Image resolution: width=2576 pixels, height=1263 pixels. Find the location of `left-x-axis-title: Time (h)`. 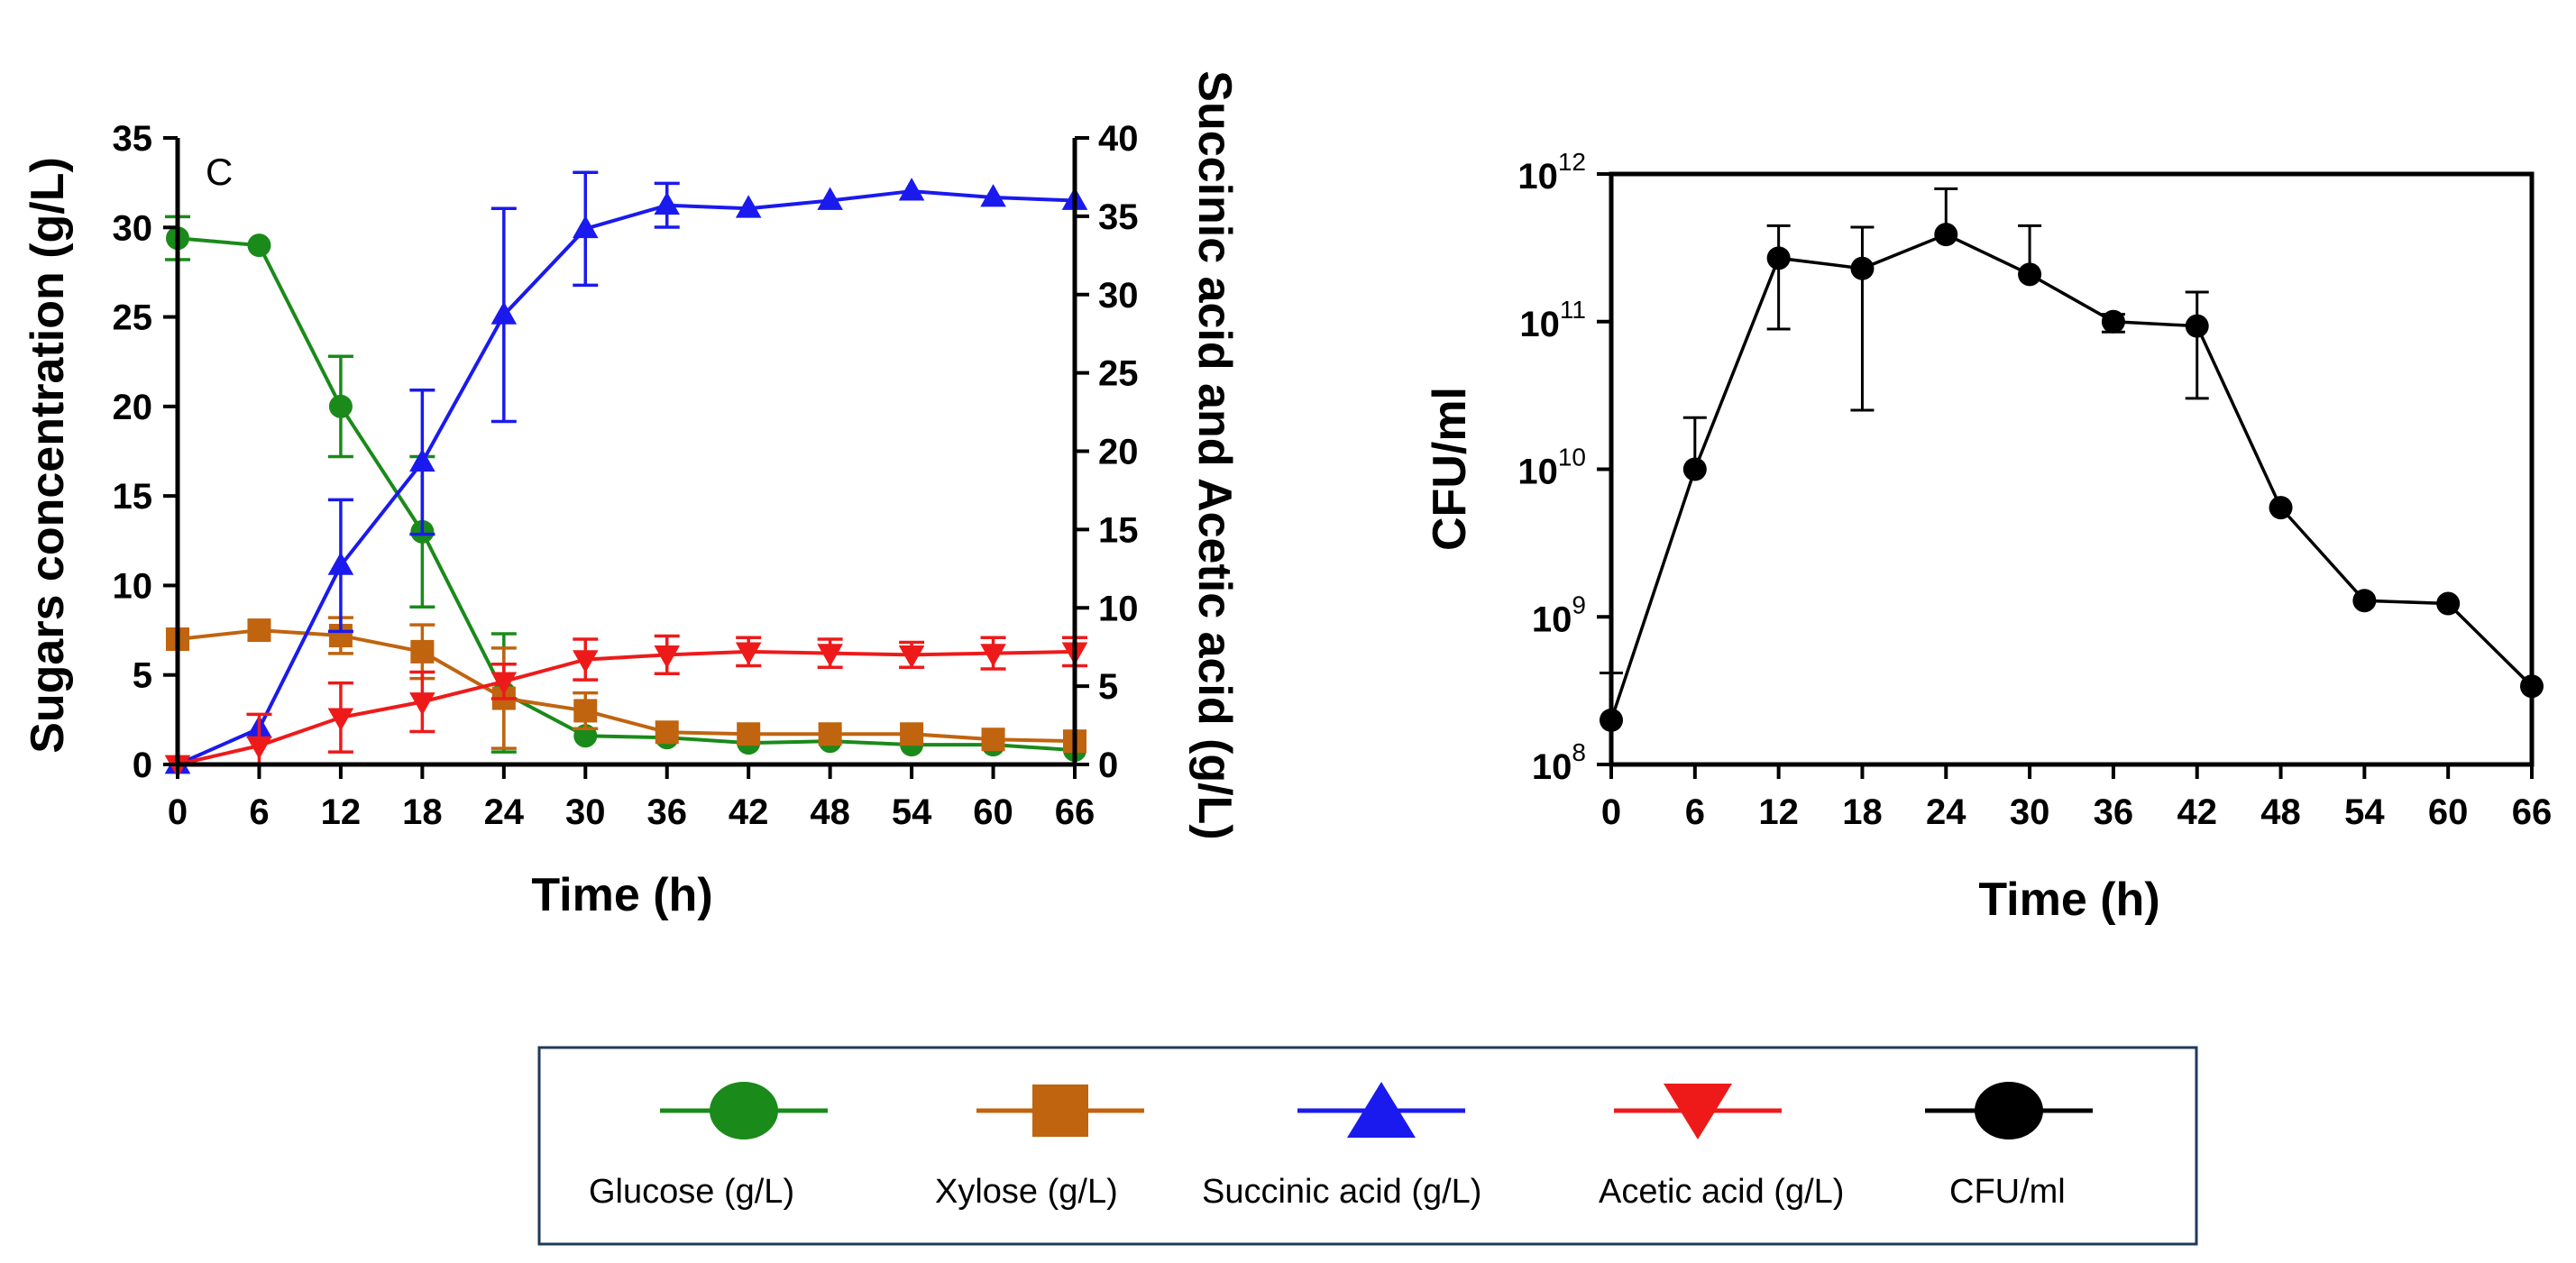

left-x-axis-title: Time (h) is located at coordinates (621, 895).